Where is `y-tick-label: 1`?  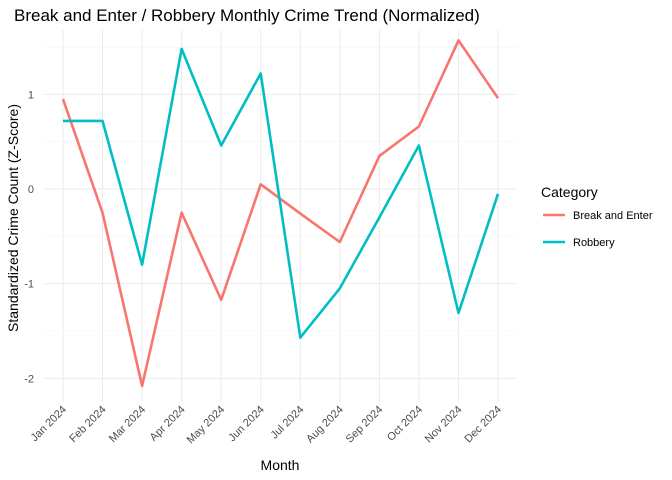 y-tick-label: 1 is located at coordinates (31, 95).